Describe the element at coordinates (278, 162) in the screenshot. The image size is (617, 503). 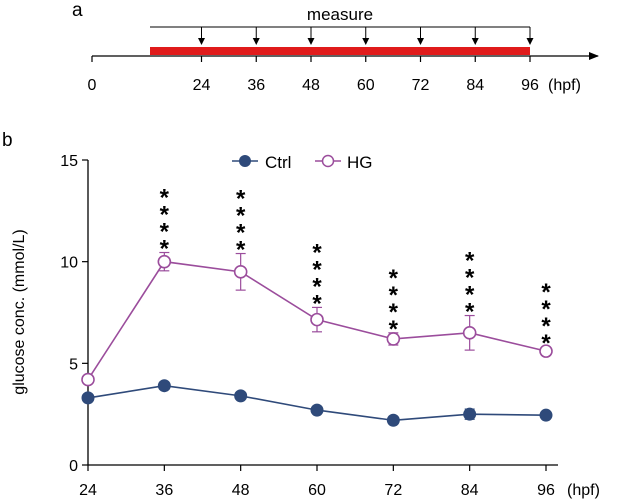
I see `legend-ctrl-label: Ctrl` at that location.